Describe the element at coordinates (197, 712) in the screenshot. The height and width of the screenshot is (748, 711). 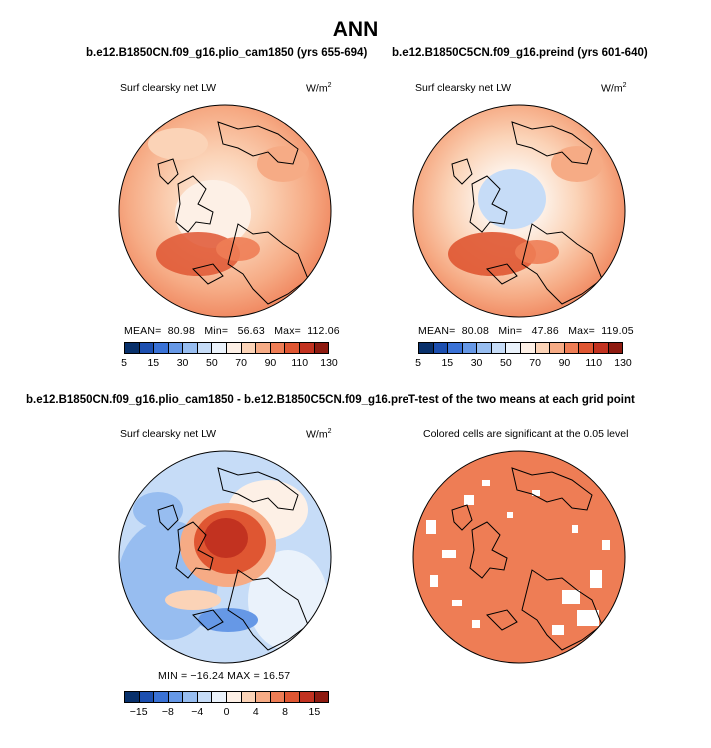
I see `colorbar-tick-label: −4` at that location.